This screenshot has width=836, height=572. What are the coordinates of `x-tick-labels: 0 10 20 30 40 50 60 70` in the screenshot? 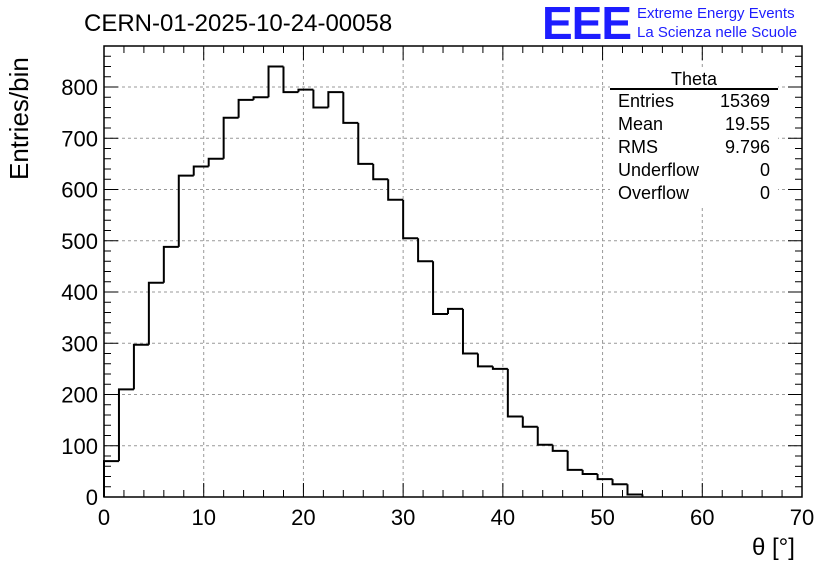 It's located at (456, 517).